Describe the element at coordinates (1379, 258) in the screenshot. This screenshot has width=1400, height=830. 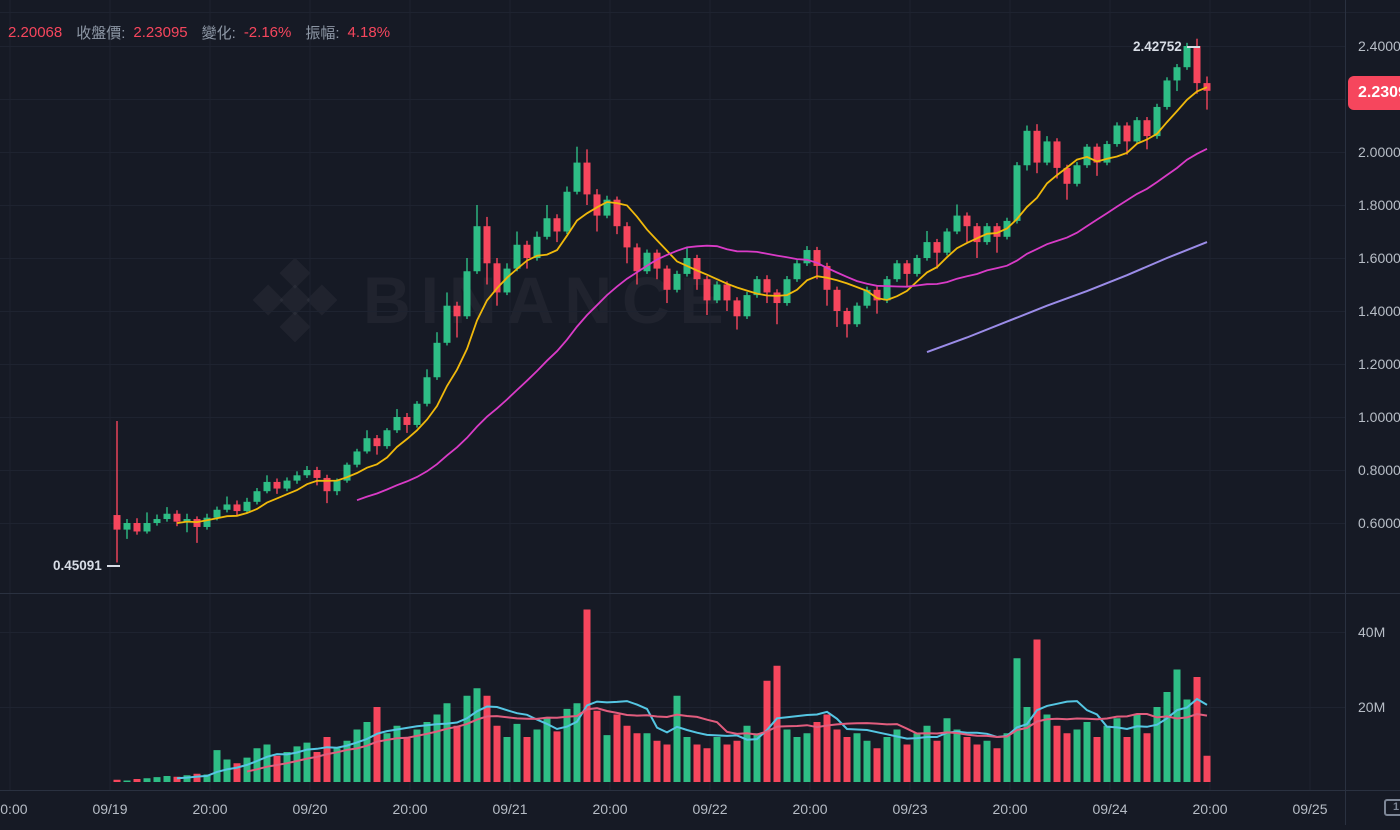
I see `price-axis-label: 1.6000` at that location.